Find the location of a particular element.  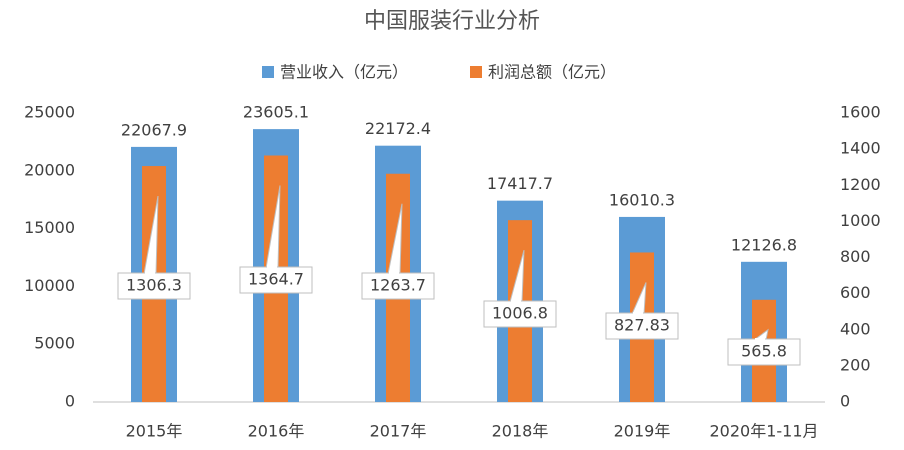

x-tick-label: 2020年1-11月 is located at coordinates (763, 431).